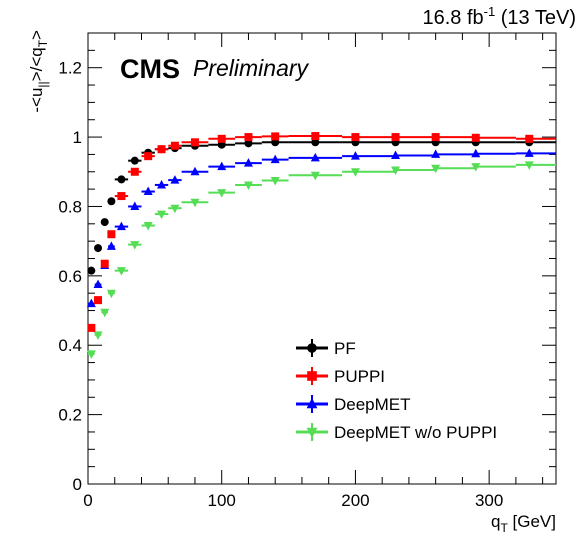 The image size is (580, 556). What do you see at coordinates (415, 432) in the screenshot?
I see `legend-label: DeepMET w/o PUPPI` at bounding box center [415, 432].